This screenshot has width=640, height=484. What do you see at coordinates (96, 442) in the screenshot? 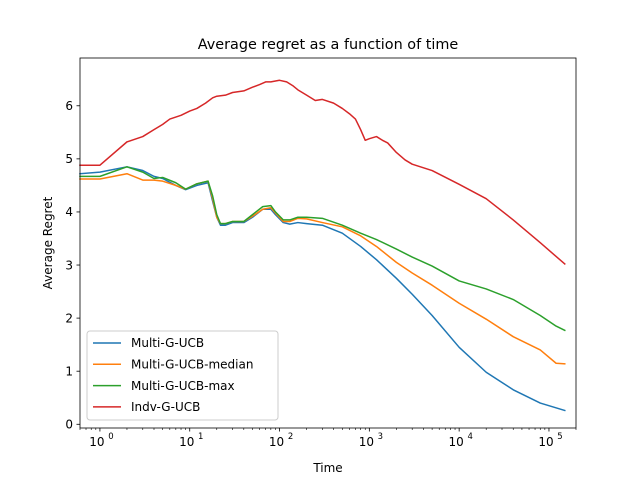
I see `x-tick-label-0: 10` at bounding box center [96, 442].